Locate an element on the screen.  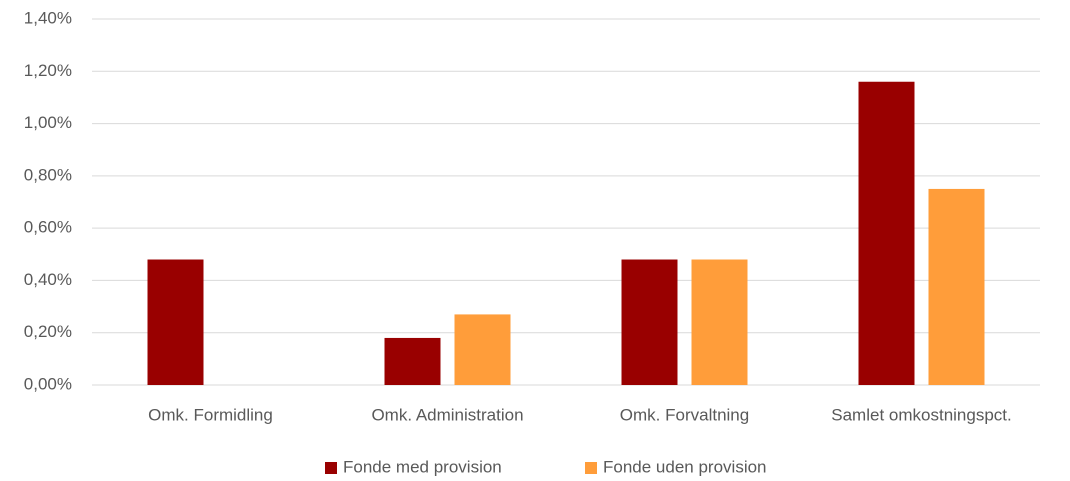
y-tick-label: 0,20% is located at coordinates (48, 331).